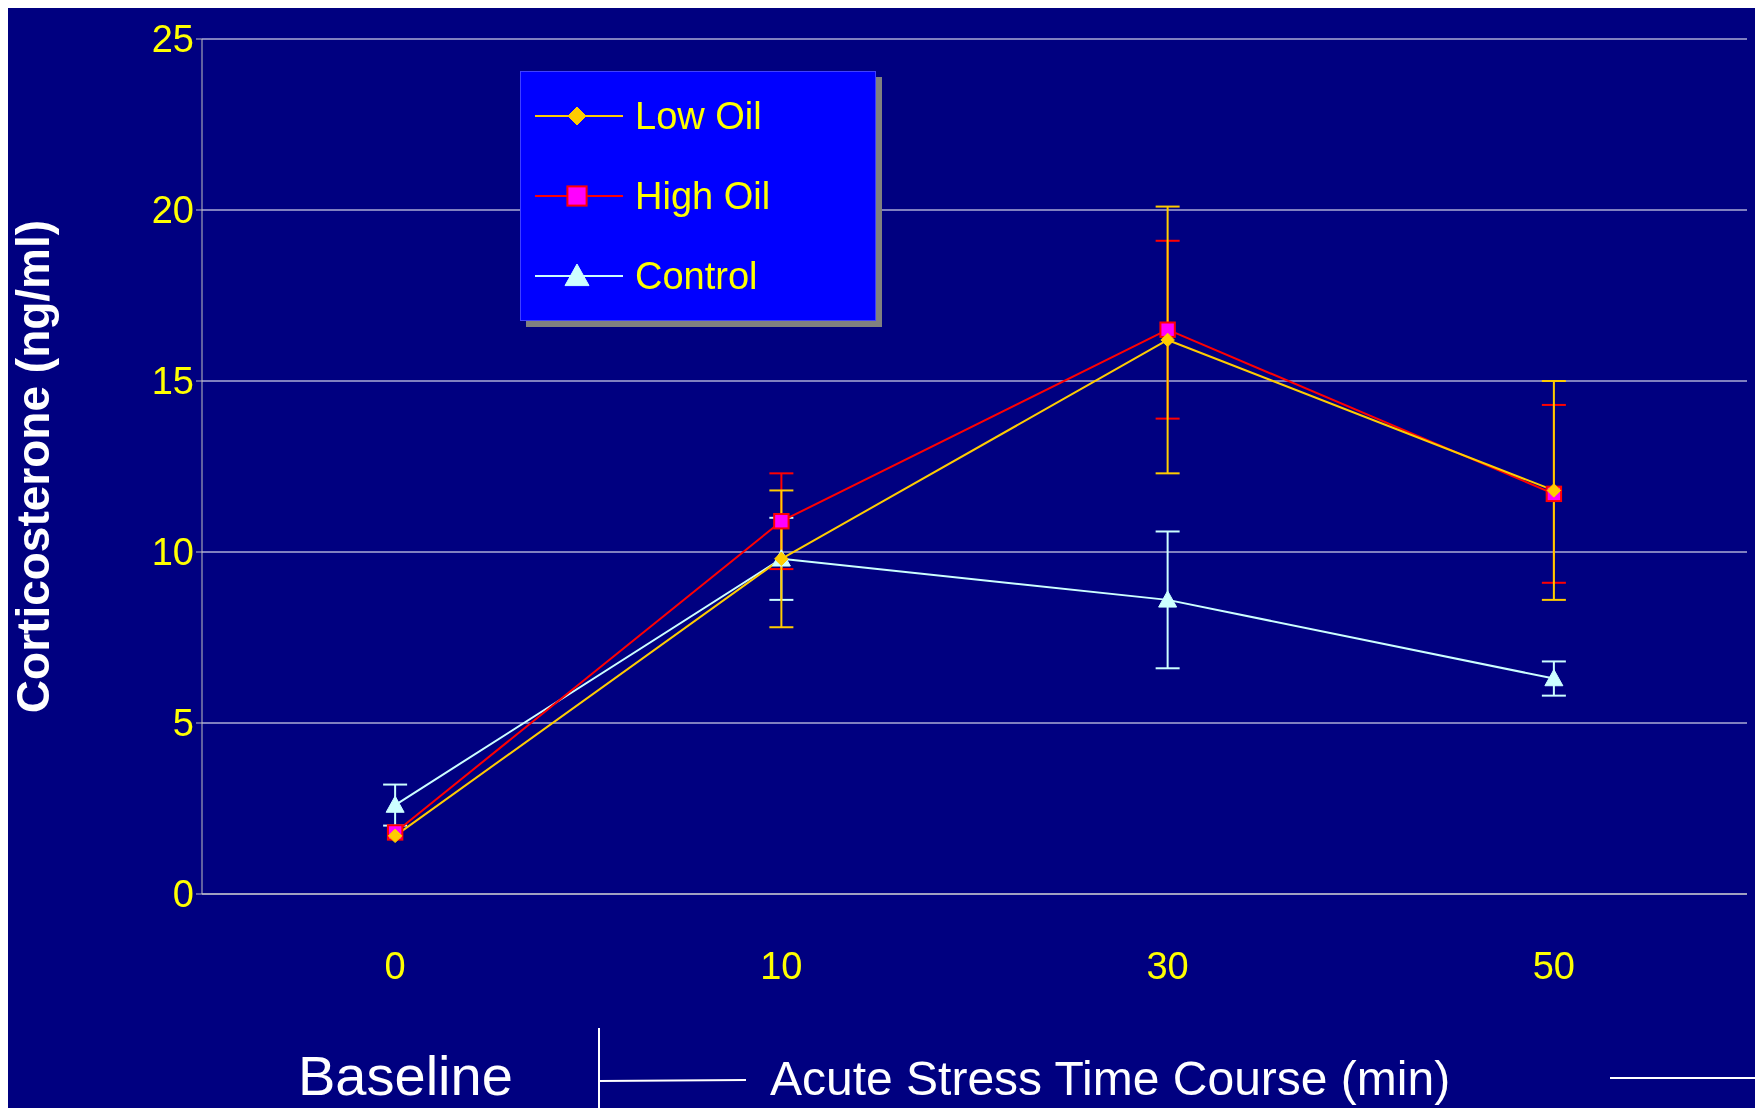 The image size is (1763, 1116). Describe the element at coordinates (1167, 965) in the screenshot. I see `x-tick-label: 30` at that location.